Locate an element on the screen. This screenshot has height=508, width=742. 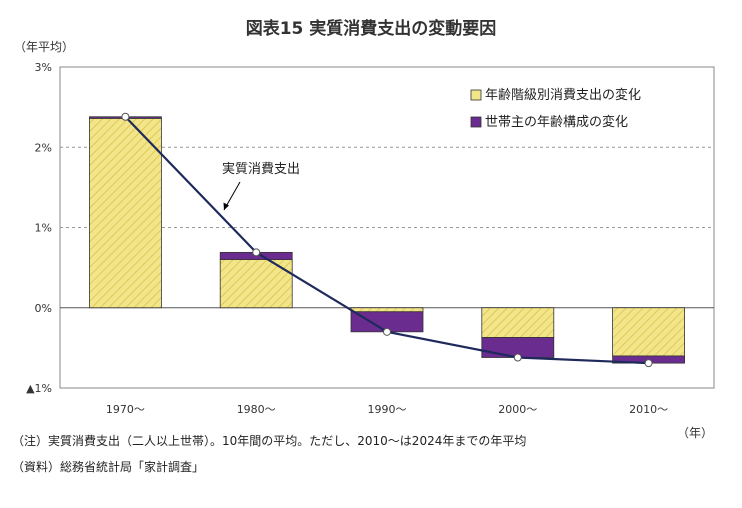
chart-source: （資料）総務省統計局「家計調査」 is located at coordinates (108, 467).